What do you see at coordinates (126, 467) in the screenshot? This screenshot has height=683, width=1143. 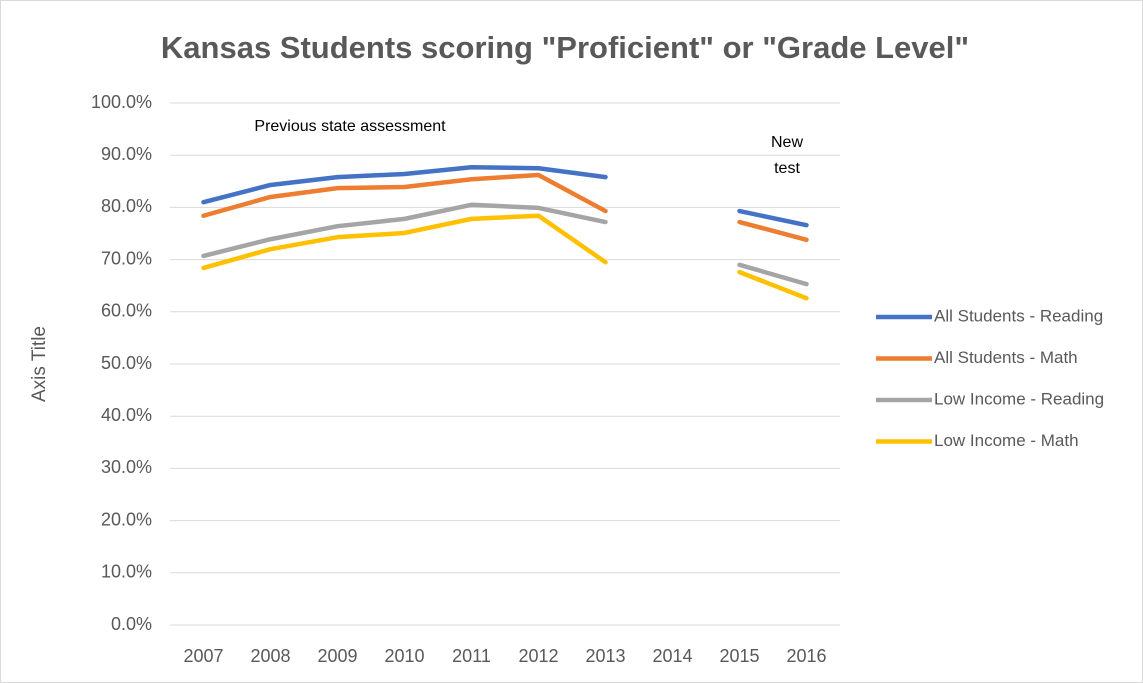 I see `y-tick-label: 30.0%` at bounding box center [126, 467].